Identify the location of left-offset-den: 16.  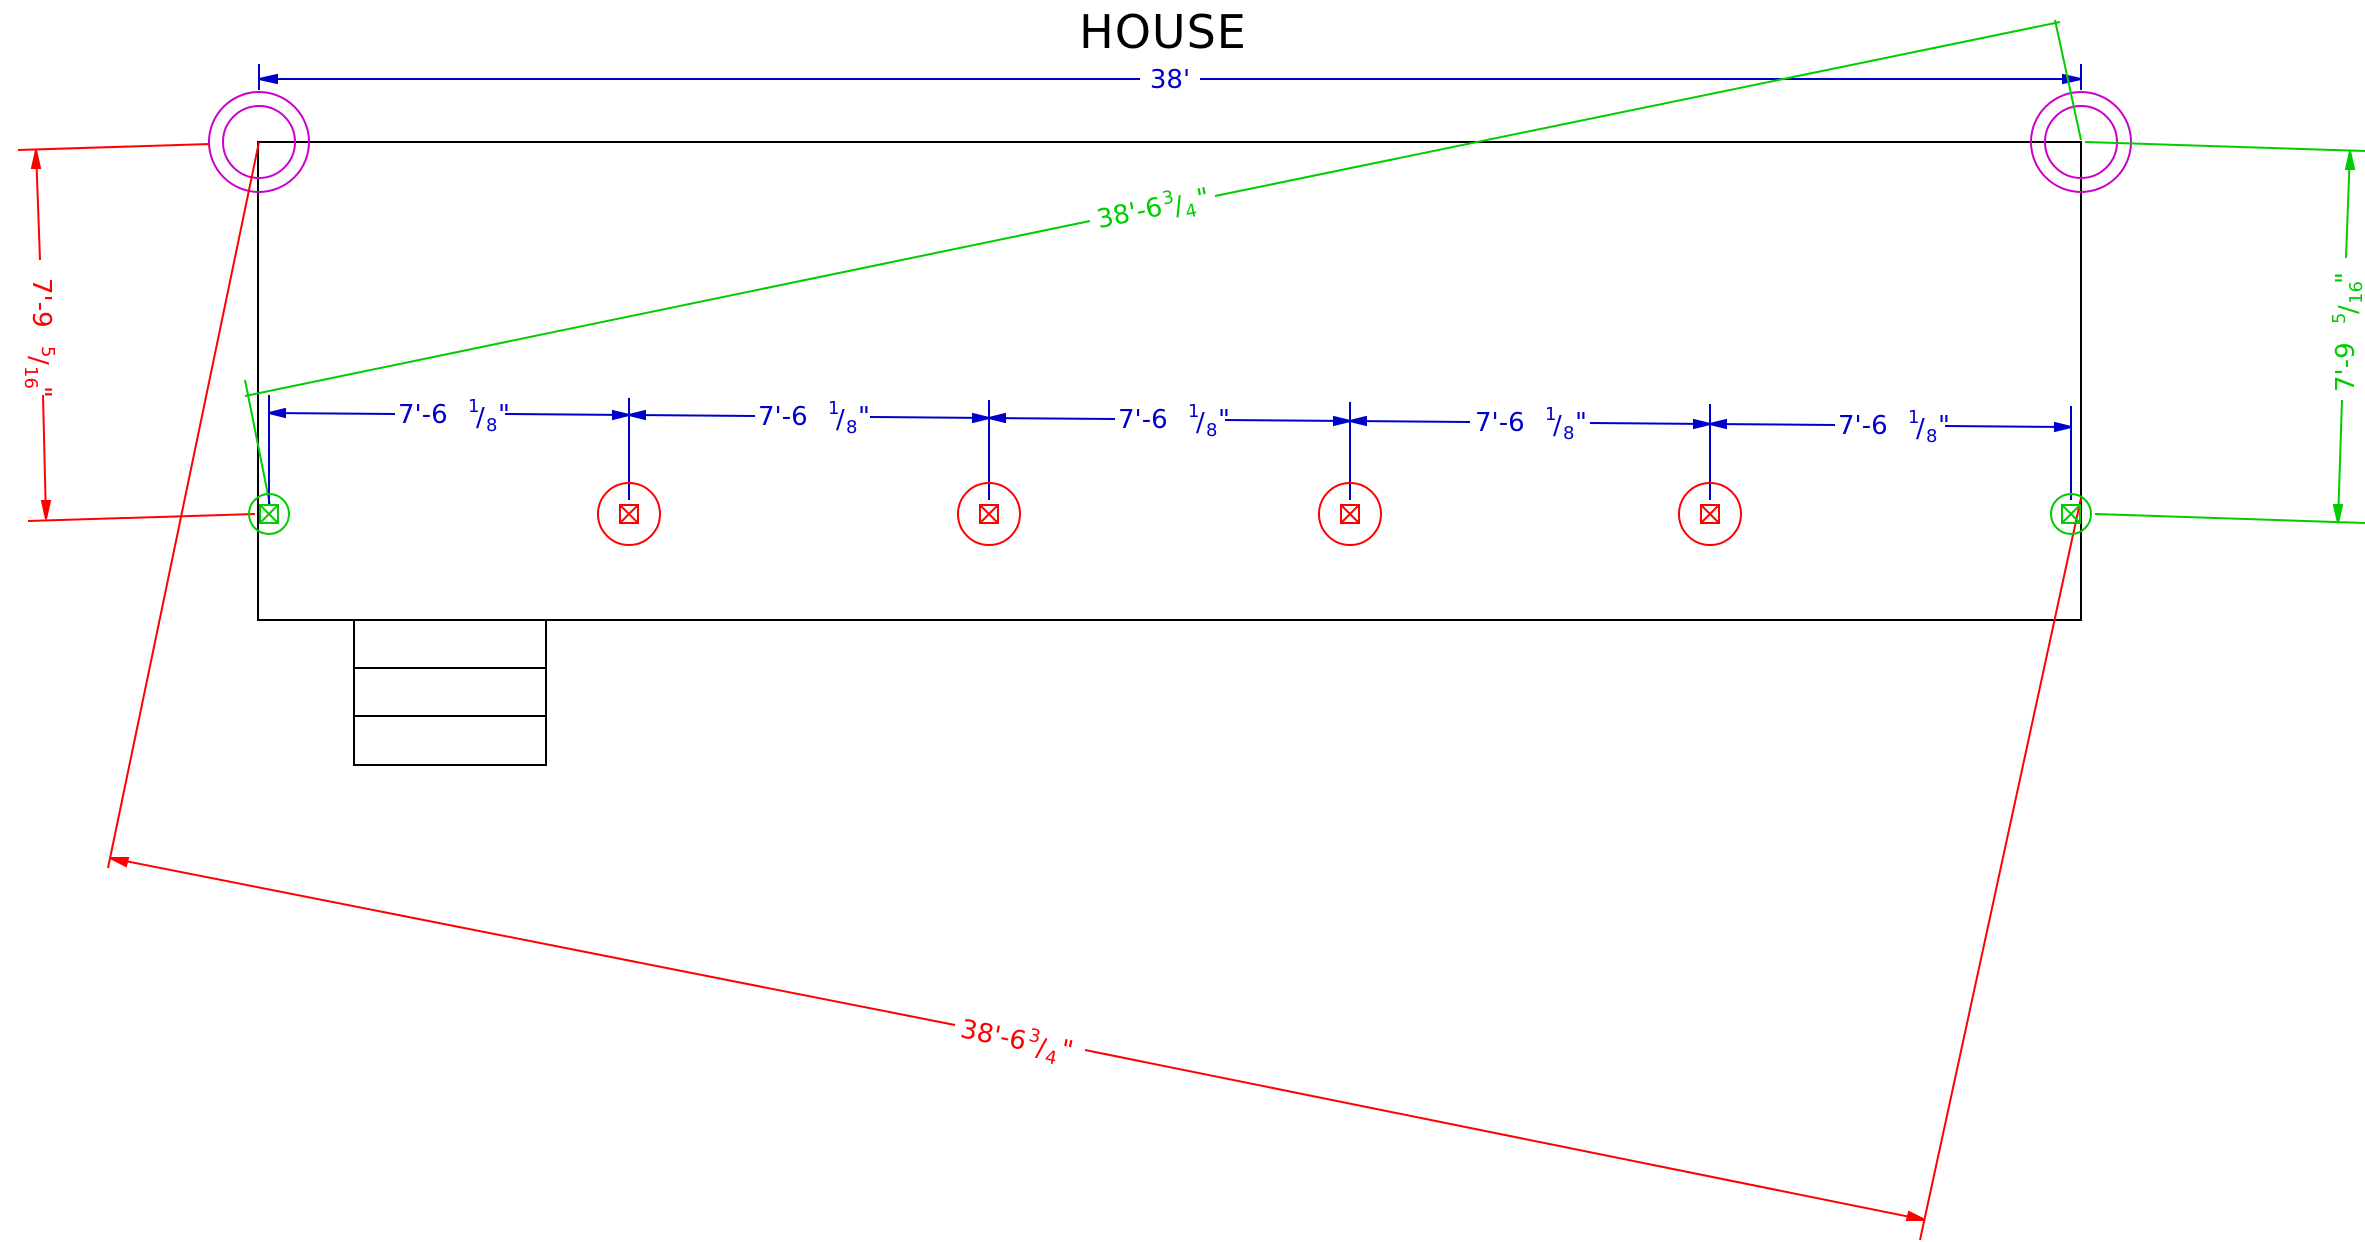
(30, 377).